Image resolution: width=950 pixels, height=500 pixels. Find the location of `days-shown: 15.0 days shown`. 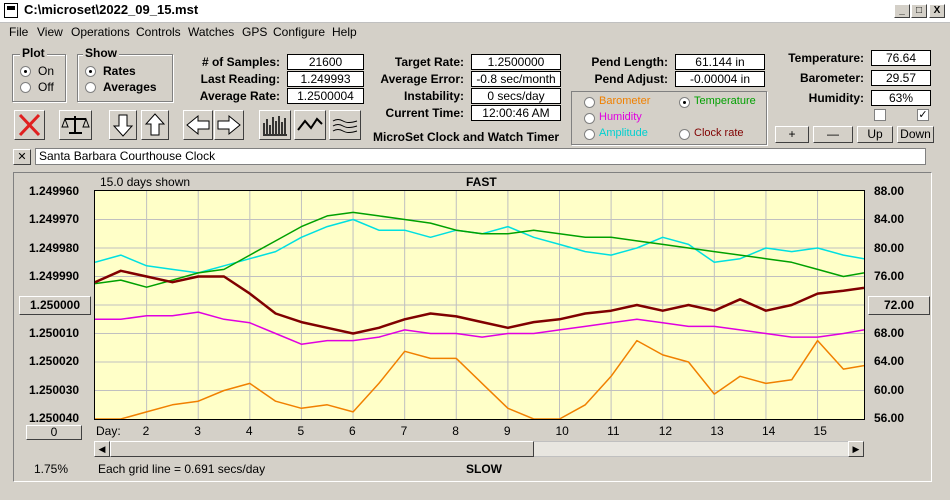

days-shown: 15.0 days shown is located at coordinates (145, 182).